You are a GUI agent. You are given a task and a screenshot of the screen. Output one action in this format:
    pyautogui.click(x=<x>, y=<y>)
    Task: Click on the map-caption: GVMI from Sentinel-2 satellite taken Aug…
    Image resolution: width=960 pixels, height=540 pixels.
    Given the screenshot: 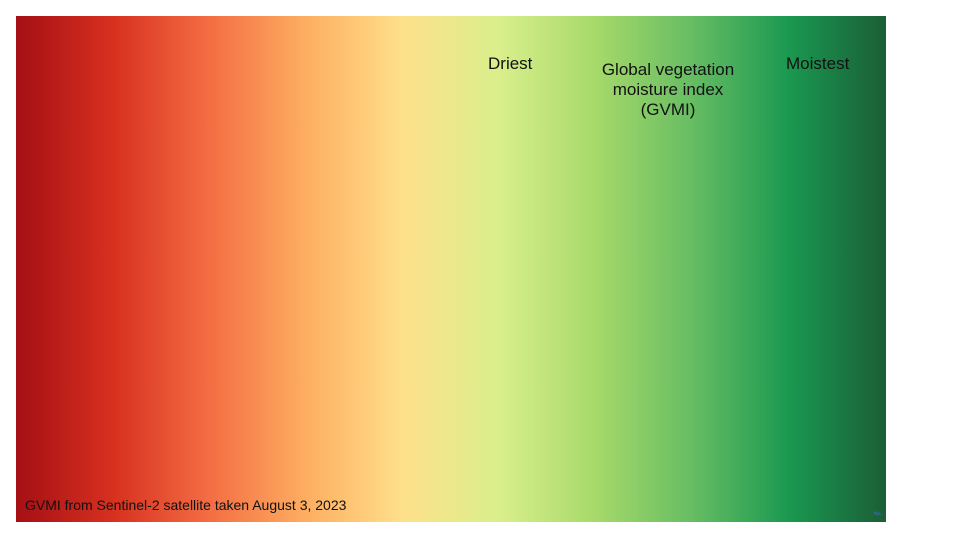 What is the action you would take?
    pyautogui.click(x=186, y=505)
    